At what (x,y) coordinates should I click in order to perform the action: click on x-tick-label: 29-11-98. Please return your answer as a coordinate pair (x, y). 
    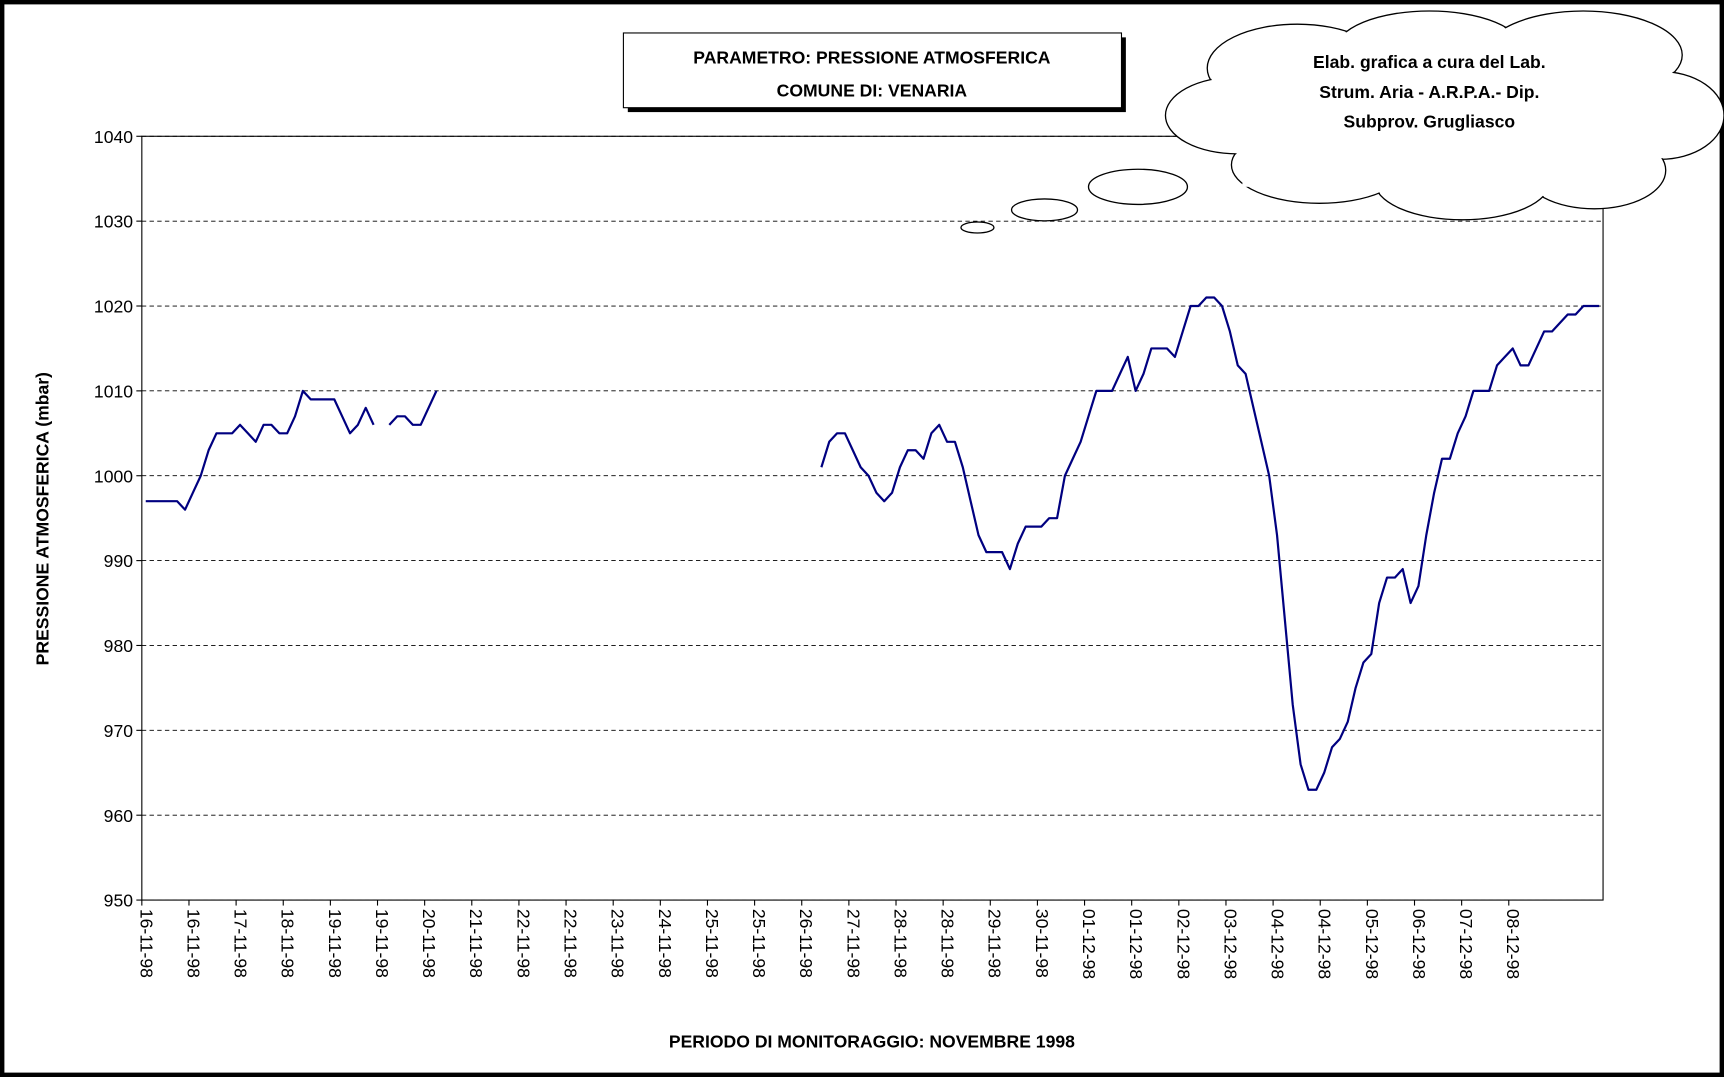
    Looking at the image, I should click on (995, 943).